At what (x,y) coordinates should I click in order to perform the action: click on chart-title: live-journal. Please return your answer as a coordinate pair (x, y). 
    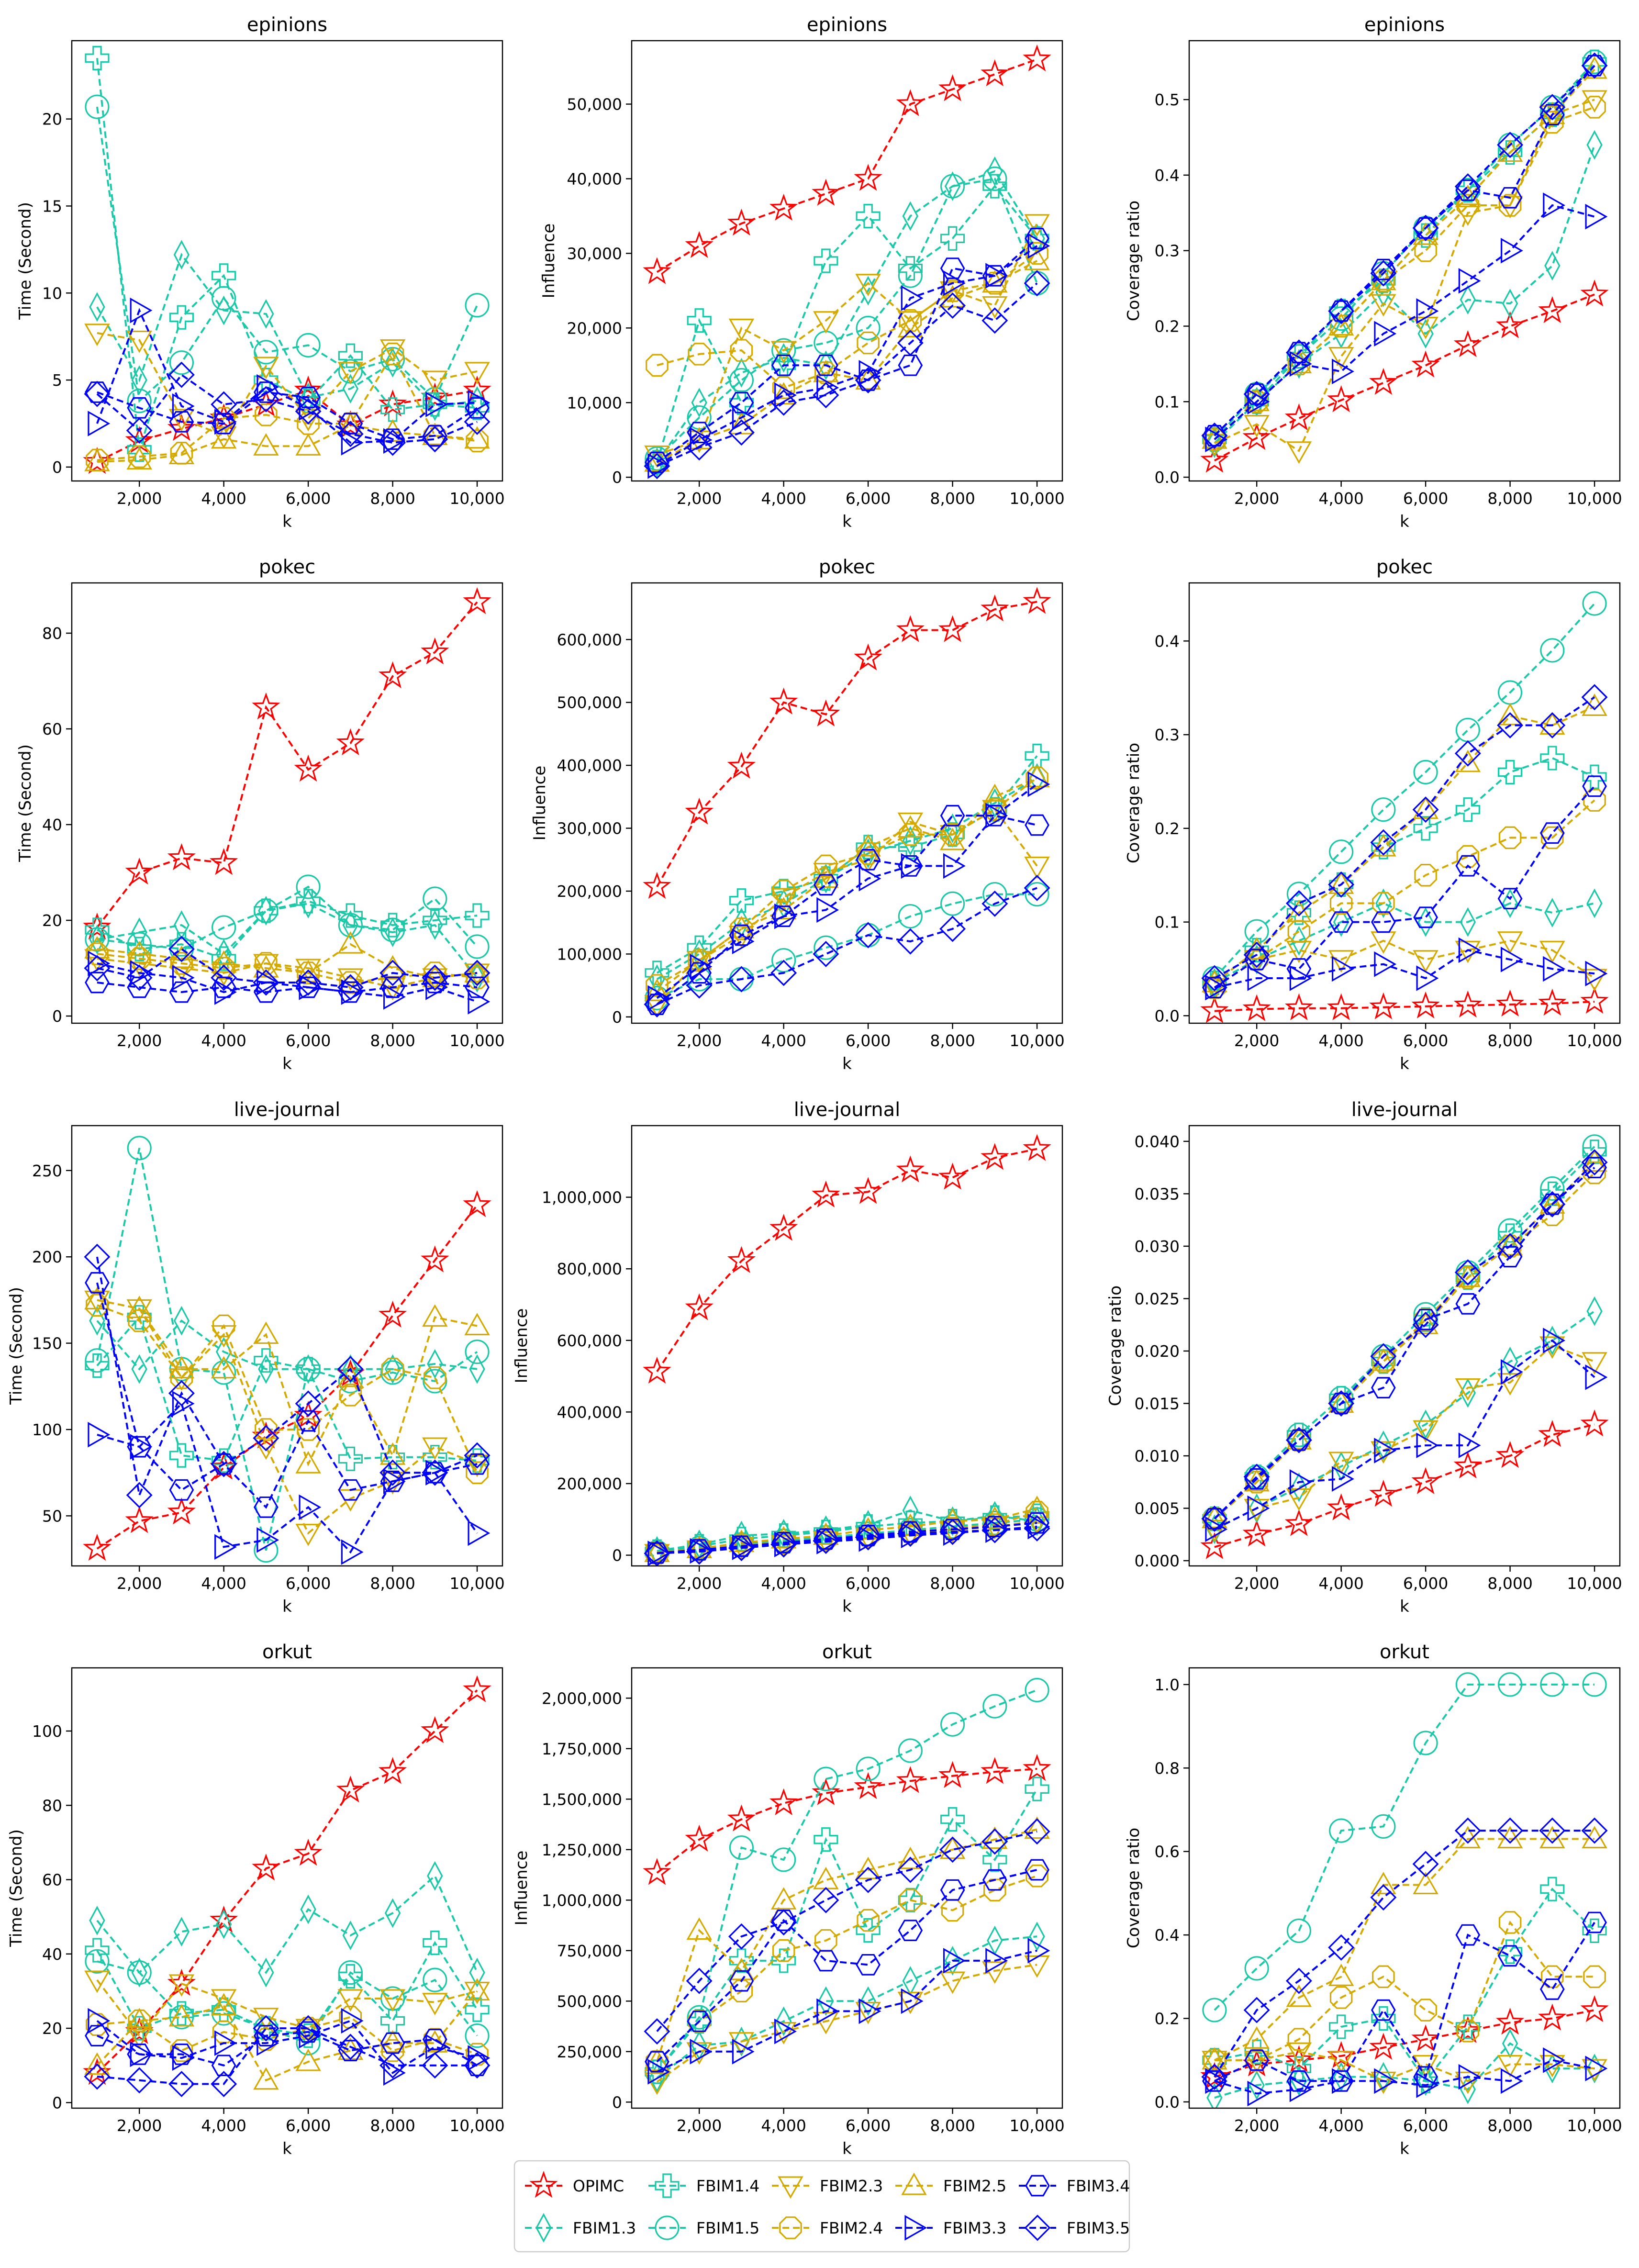
    Looking at the image, I should click on (287, 1110).